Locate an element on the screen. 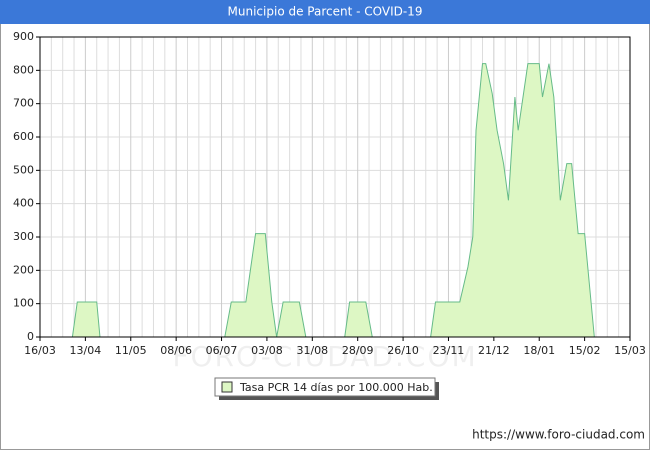 This screenshot has height=450, width=650. title-bar is located at coordinates (325, 12).